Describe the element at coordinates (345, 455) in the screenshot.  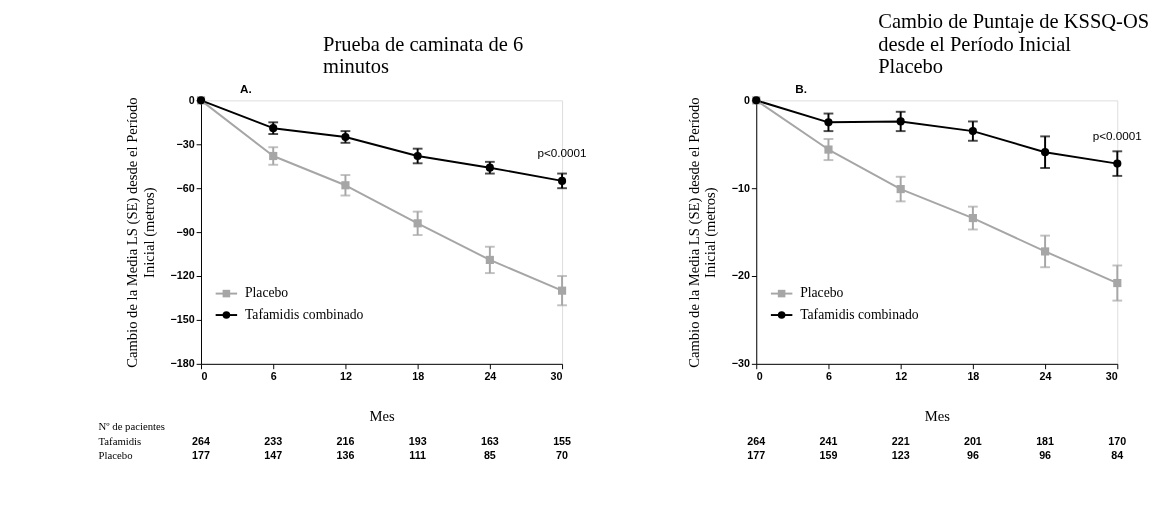
I see `text: 136` at that location.